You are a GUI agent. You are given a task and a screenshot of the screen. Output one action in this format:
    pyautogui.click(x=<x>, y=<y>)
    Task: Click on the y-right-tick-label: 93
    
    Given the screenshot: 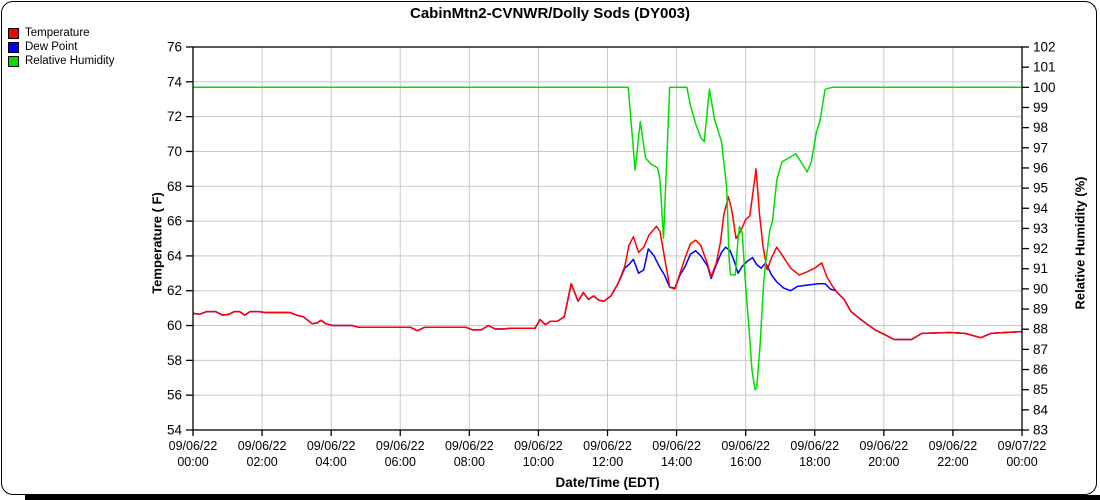 What is the action you would take?
    pyautogui.click(x=1040, y=228)
    